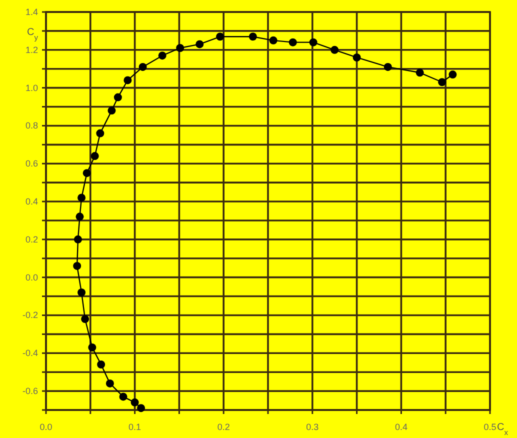 Image resolution: width=517 pixels, height=438 pixels. What do you see at coordinates (502, 429) in the screenshot?
I see `x-axis-title: C$_{x}$` at bounding box center [502, 429].